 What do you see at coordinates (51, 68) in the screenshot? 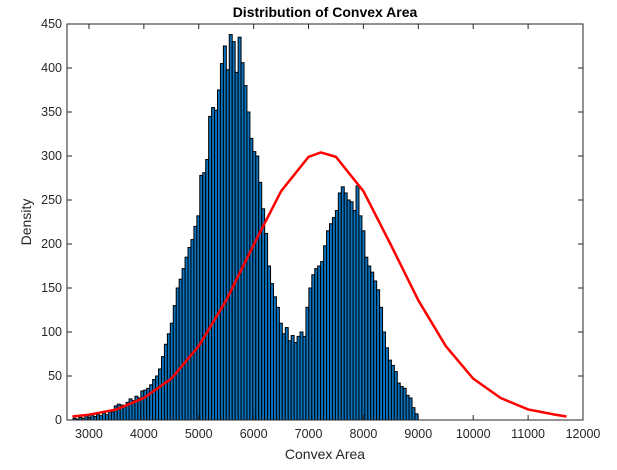
I see `y-tick-label: 400` at bounding box center [51, 68].